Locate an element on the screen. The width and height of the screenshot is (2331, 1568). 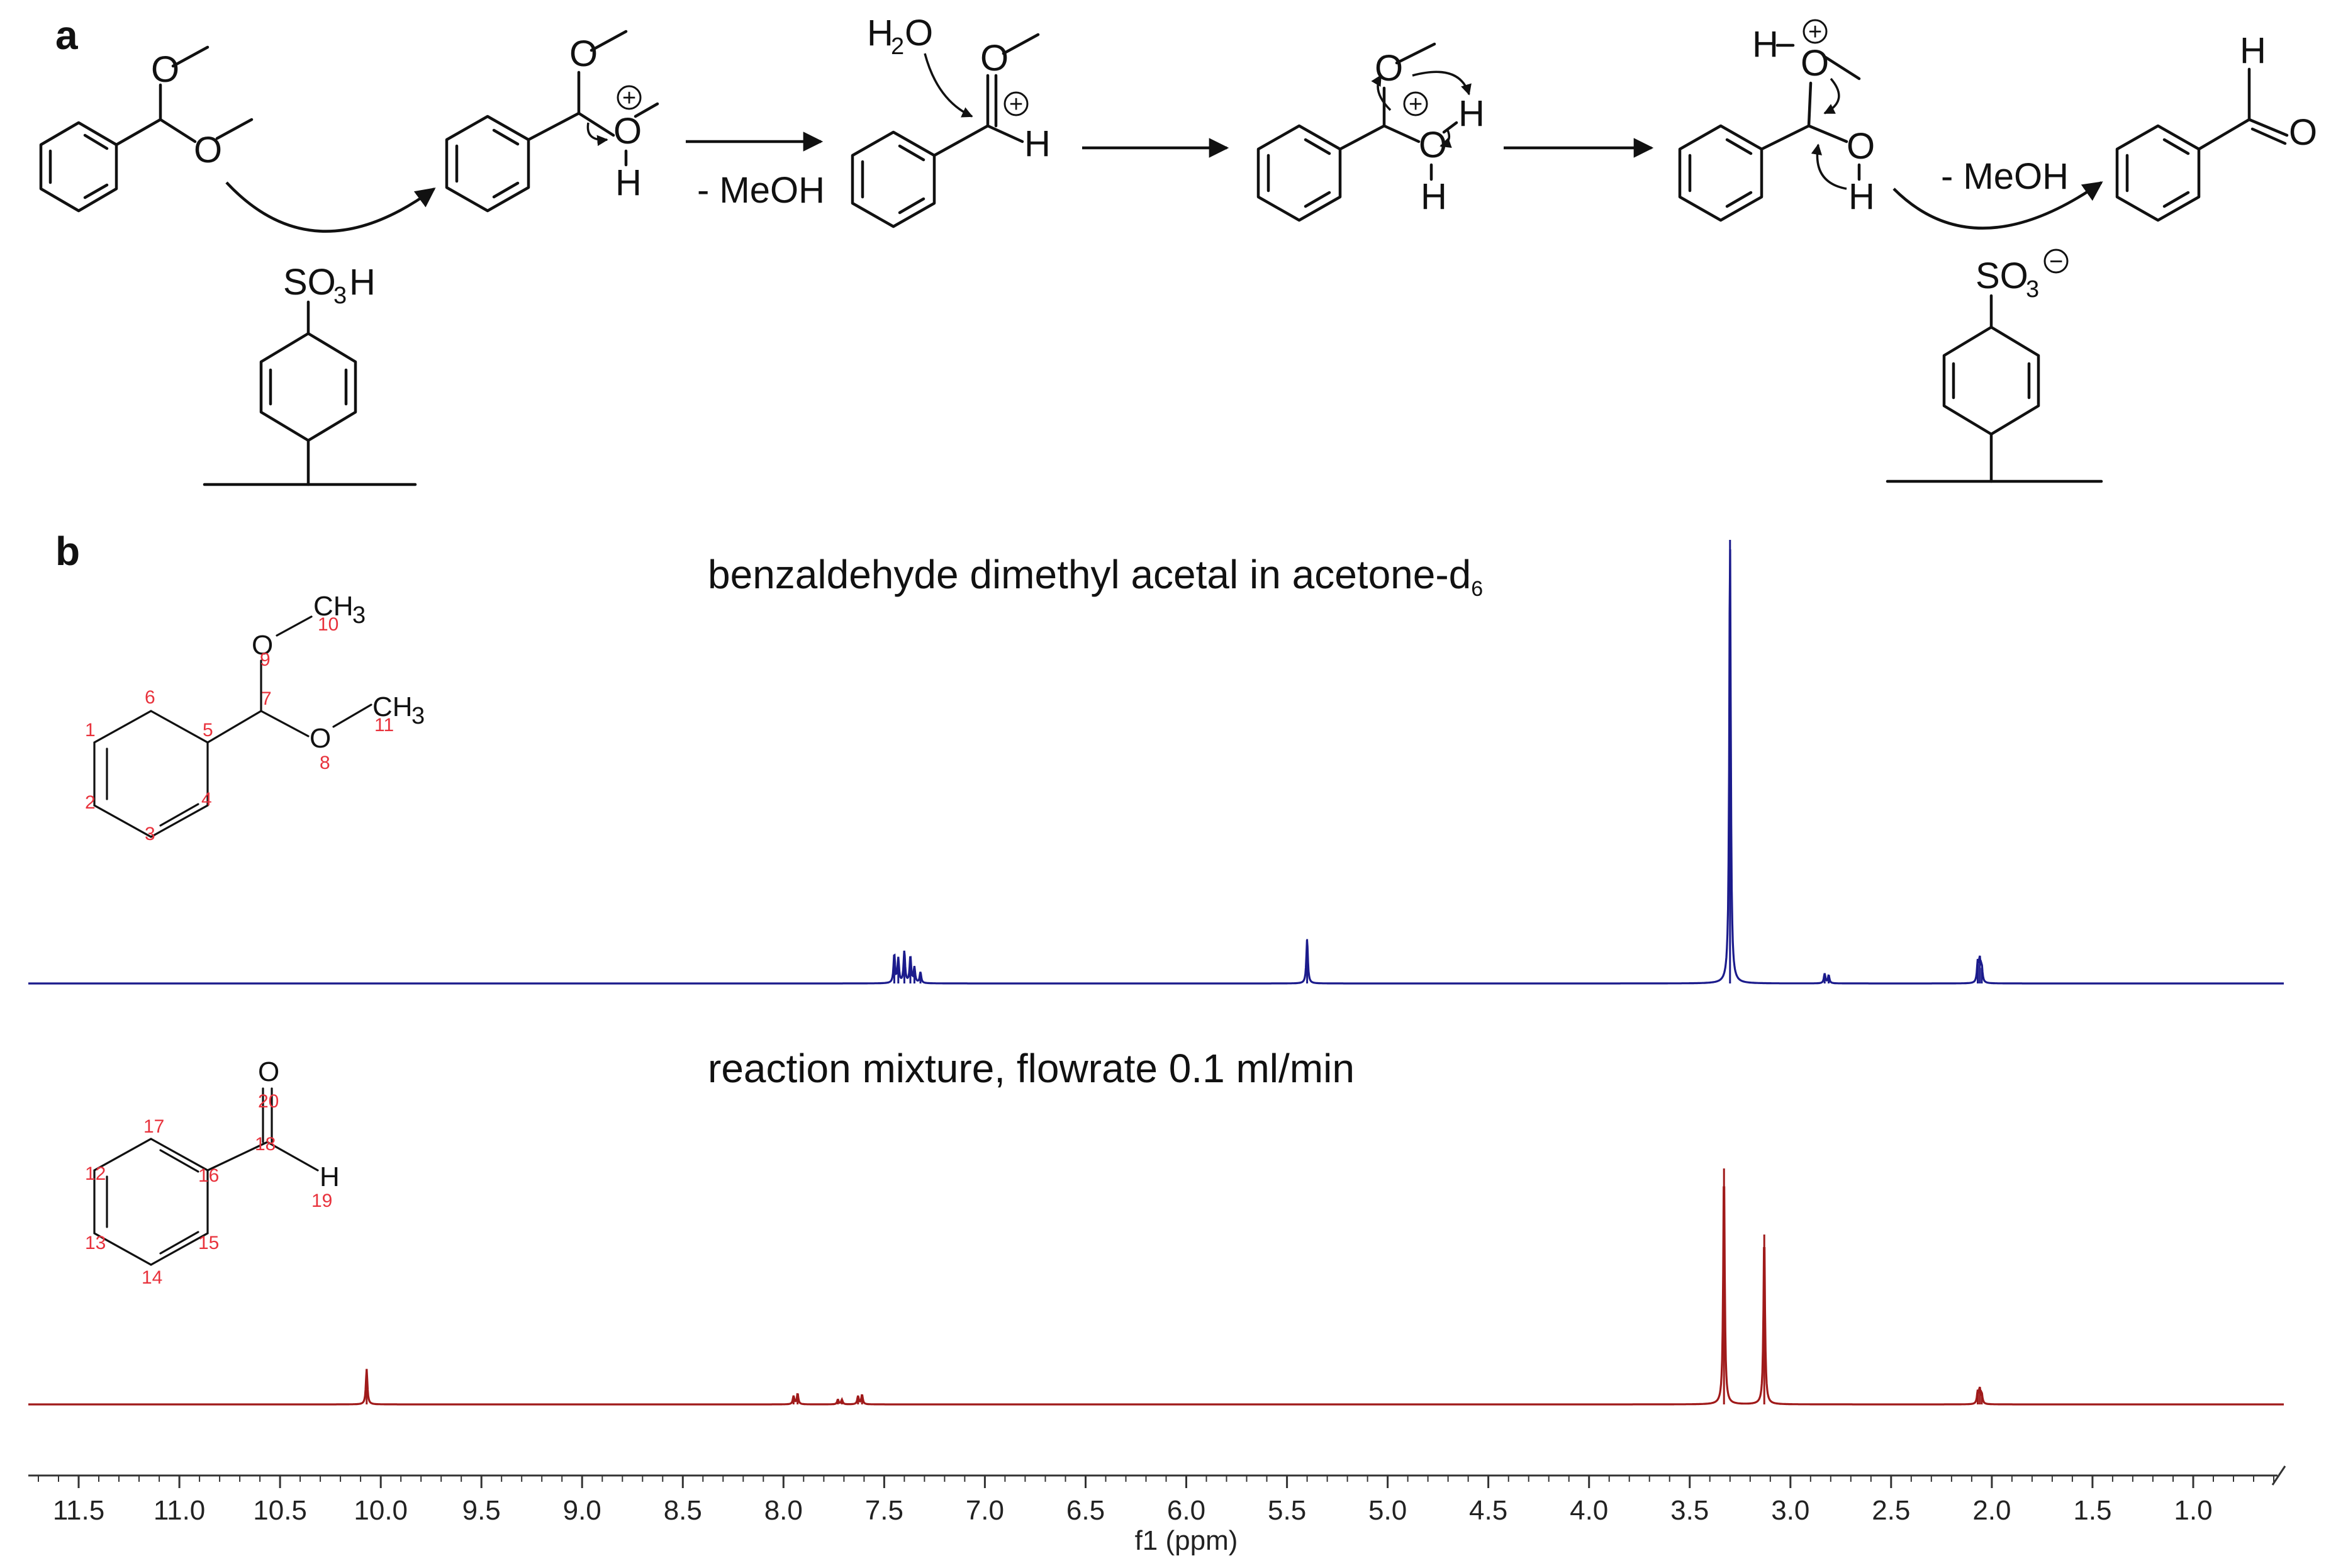
svg-text: 16 is located at coordinates (208, 1175).